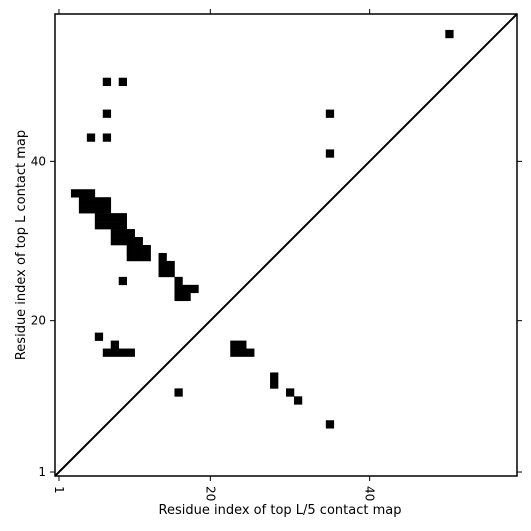 The width and height of the screenshot is (531, 531). What do you see at coordinates (370, 493) in the screenshot?
I see `x-tick-label: 40` at bounding box center [370, 493].